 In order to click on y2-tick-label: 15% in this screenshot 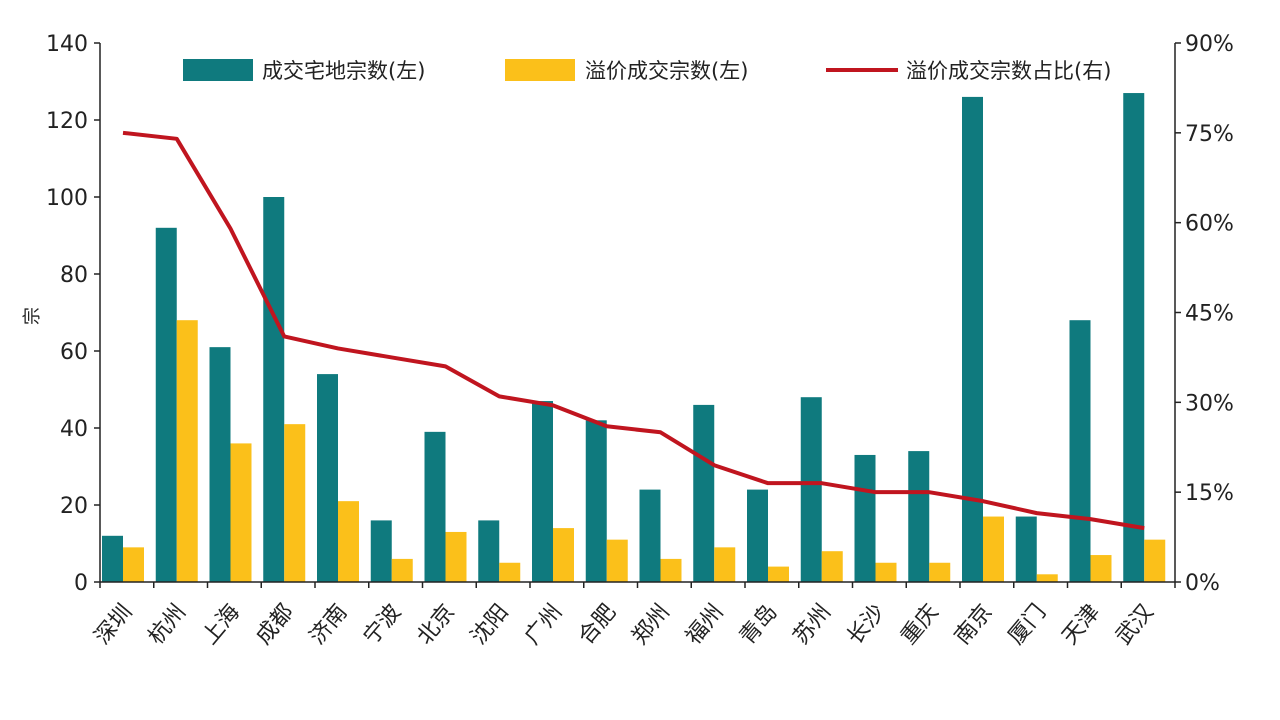, I will do `click(1209, 493)`.